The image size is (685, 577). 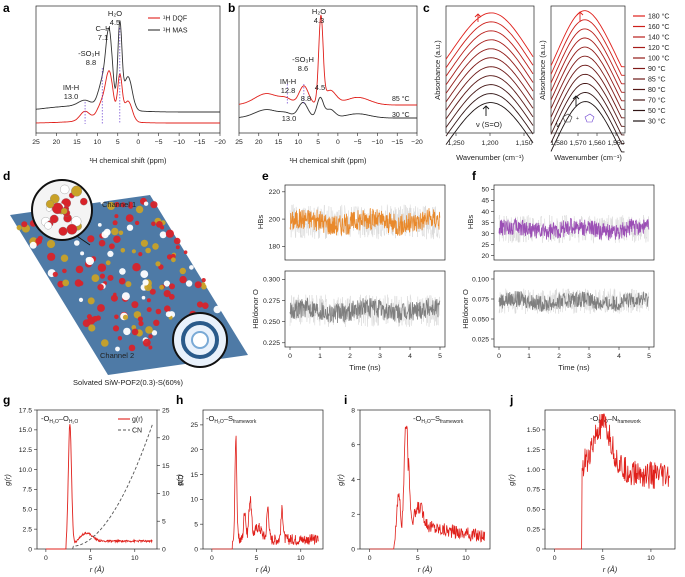 I want to click on panel-e-bottom-ytick-label: 0.275, so click(x=271, y=301).